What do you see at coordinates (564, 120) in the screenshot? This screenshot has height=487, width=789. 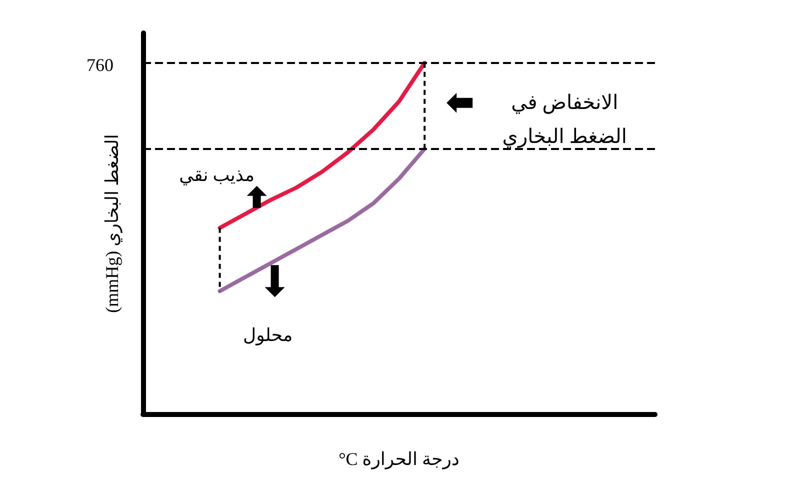 I see `annotation: الانخفاض في الضغط البخاري` at bounding box center [564, 120].